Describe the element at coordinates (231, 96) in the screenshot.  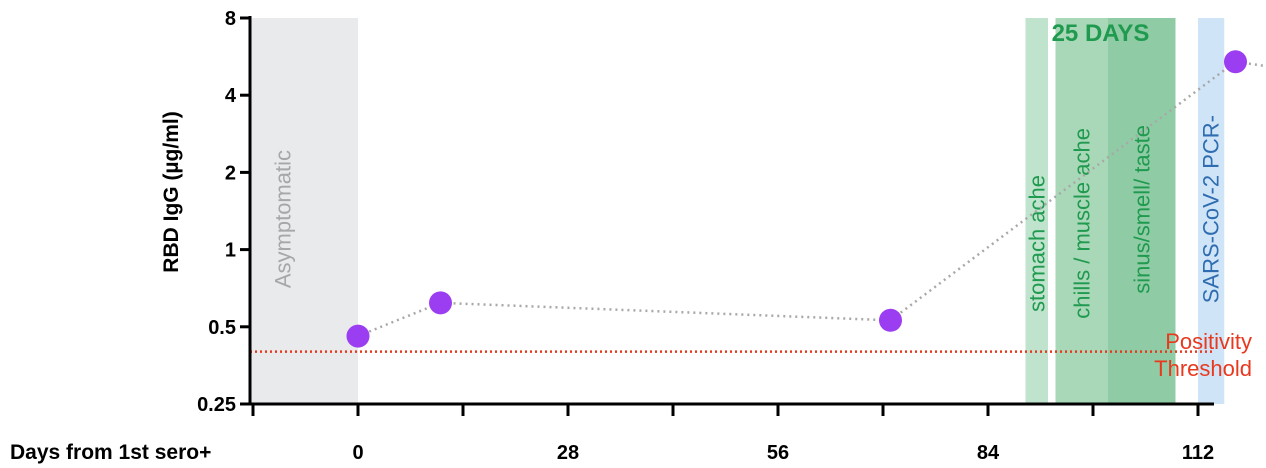
I see `y-tick-label-4: 4` at that location.